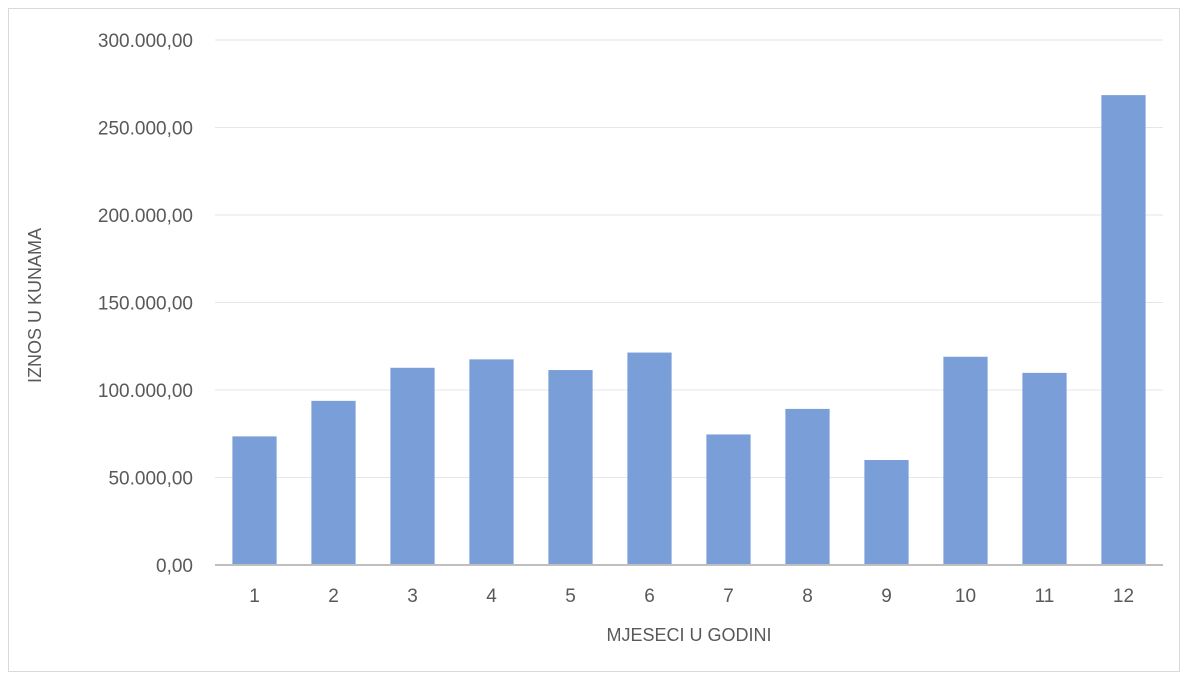  What do you see at coordinates (145, 41) in the screenshot?
I see `y-tick-label: 300.000,00` at bounding box center [145, 41].